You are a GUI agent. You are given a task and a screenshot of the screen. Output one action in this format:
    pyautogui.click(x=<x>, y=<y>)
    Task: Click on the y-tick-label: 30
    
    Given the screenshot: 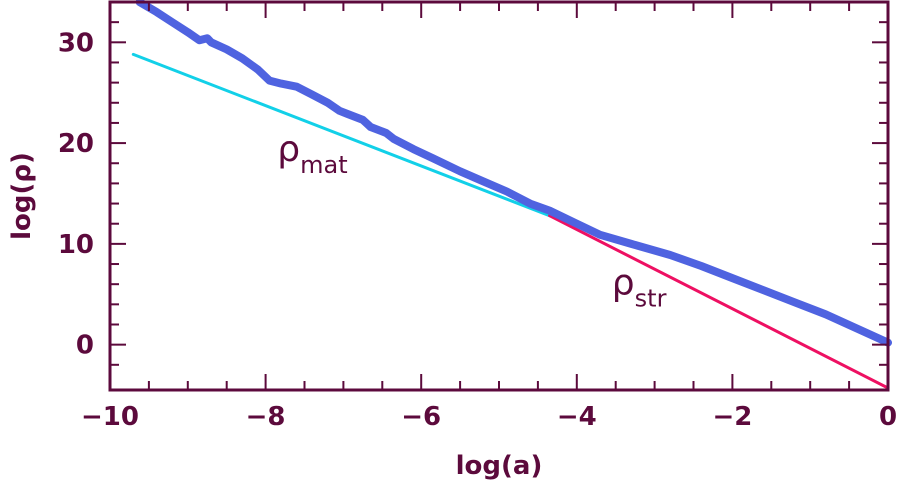 What is the action you would take?
    pyautogui.click(x=76, y=43)
    